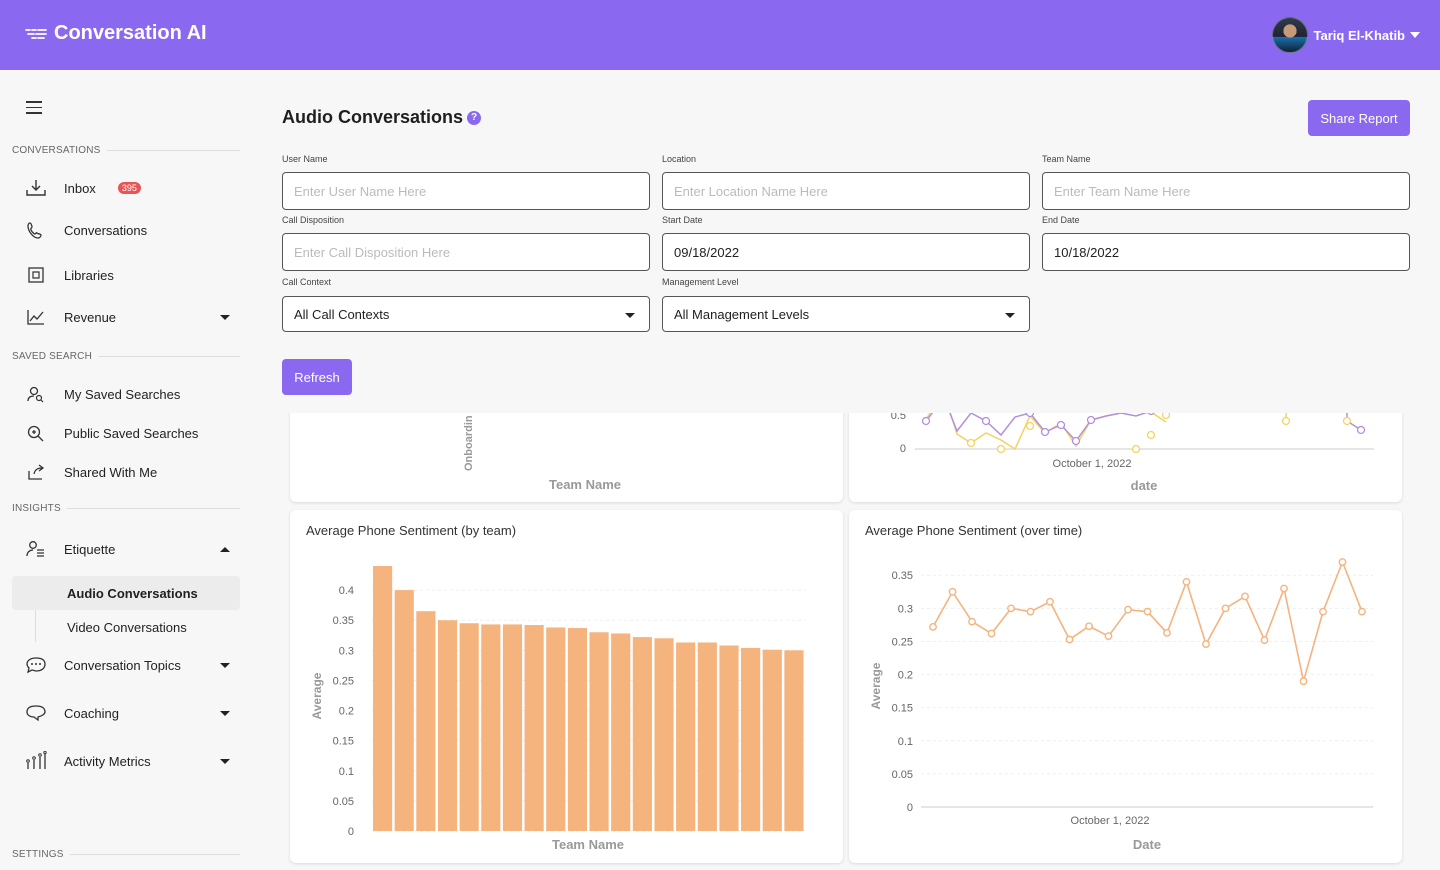  Describe the element at coordinates (469, 443) in the screenshot. I see `team-tick-label: Onboardin` at that location.